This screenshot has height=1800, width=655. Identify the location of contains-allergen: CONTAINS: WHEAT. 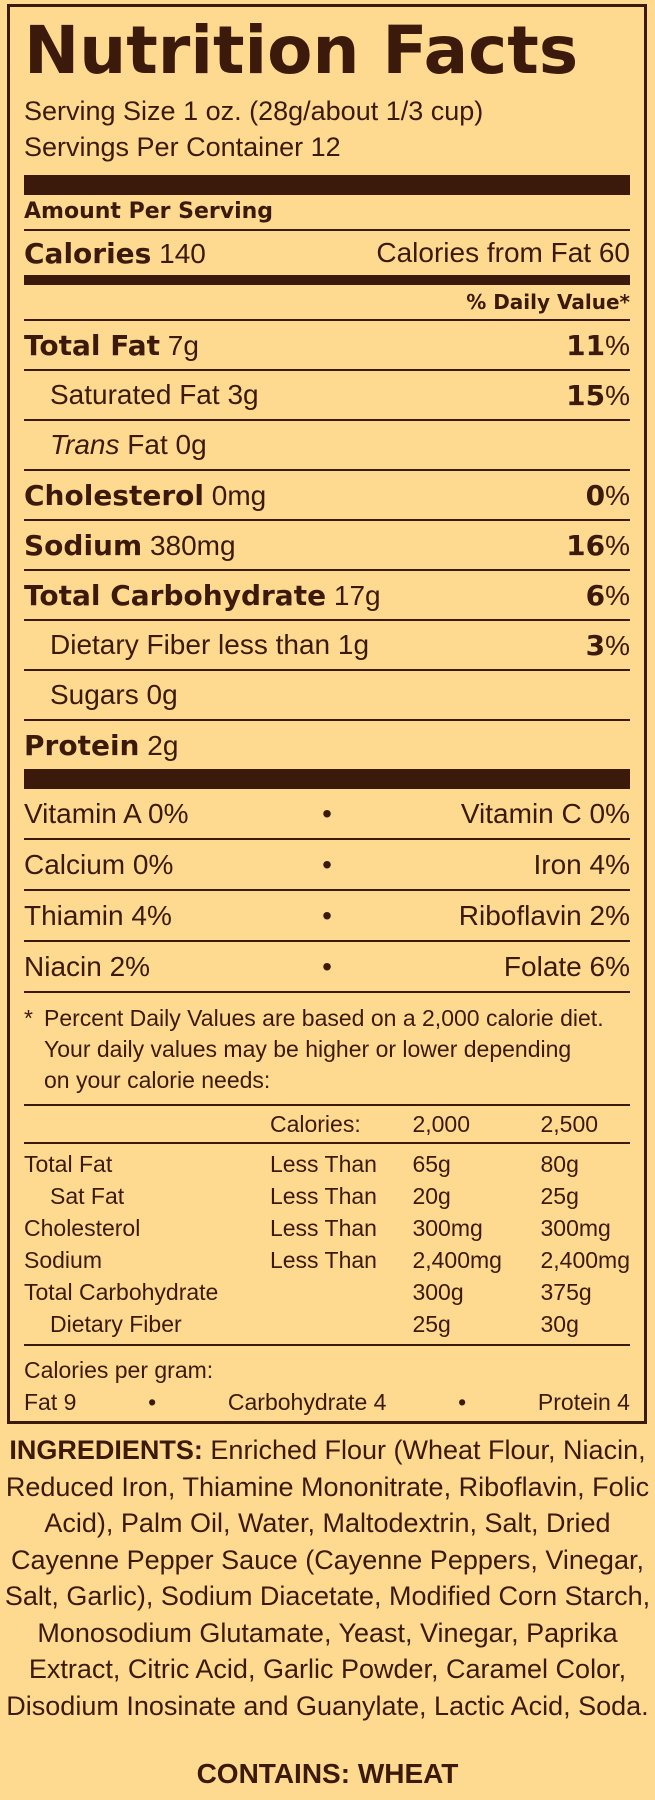
(327, 1773).